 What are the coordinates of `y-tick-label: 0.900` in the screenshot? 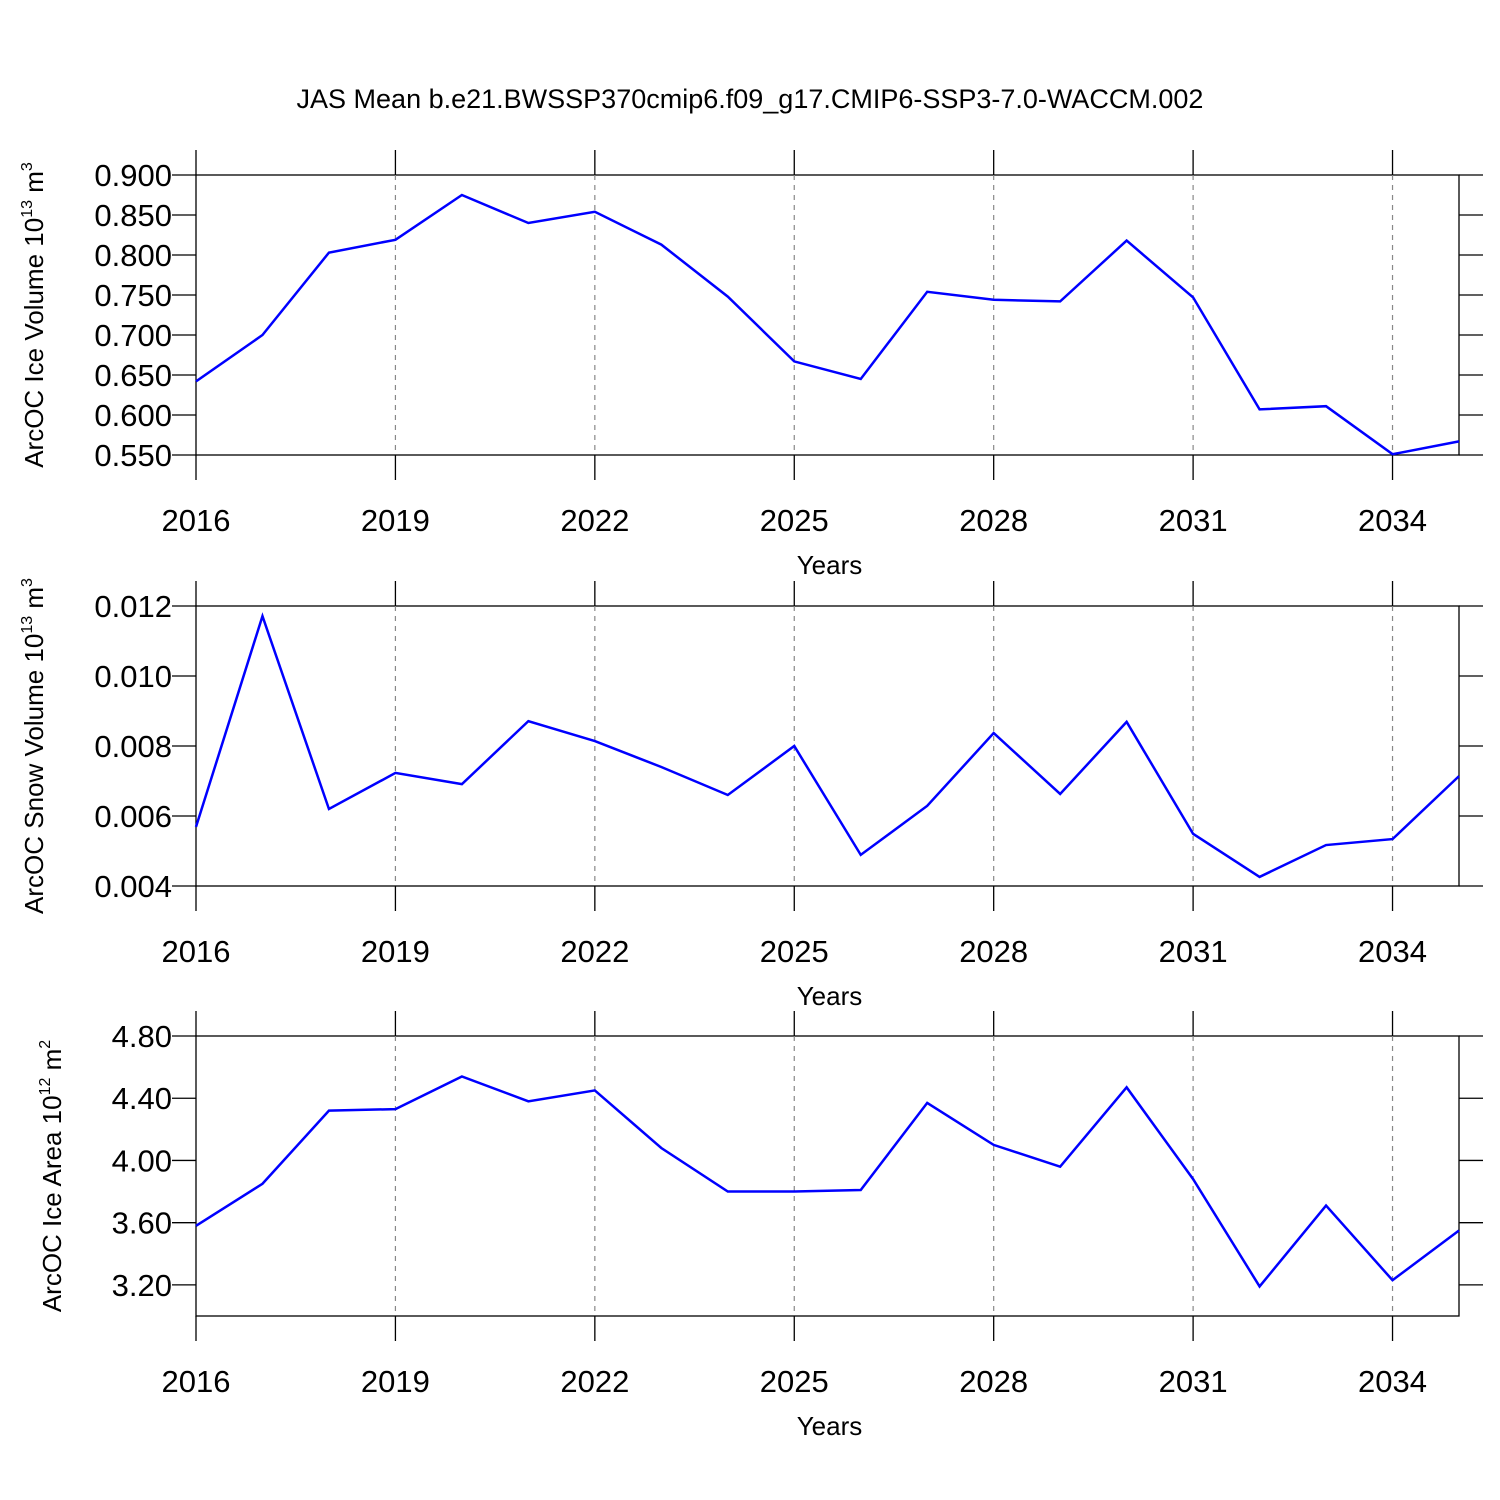 It's located at (133, 175).